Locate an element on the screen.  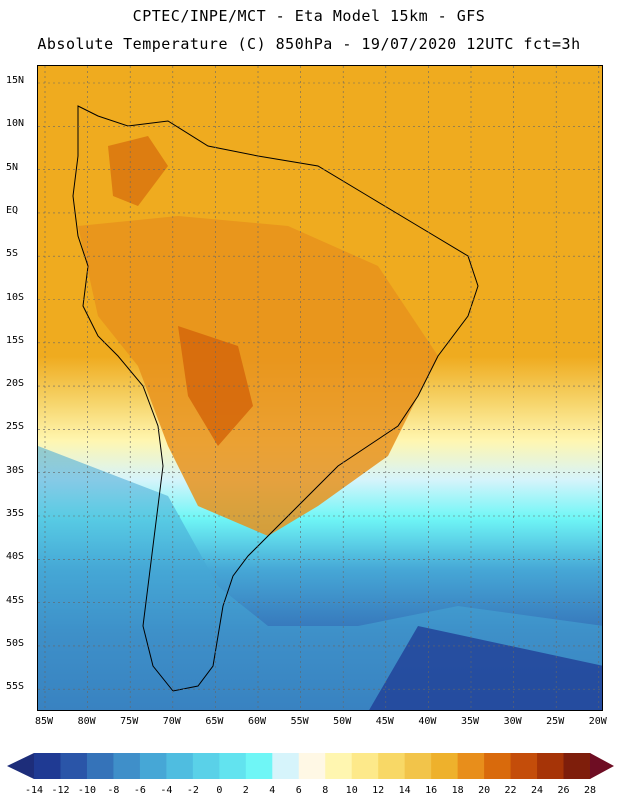
lon-tick-label: 35W is located at coordinates (470, 721).